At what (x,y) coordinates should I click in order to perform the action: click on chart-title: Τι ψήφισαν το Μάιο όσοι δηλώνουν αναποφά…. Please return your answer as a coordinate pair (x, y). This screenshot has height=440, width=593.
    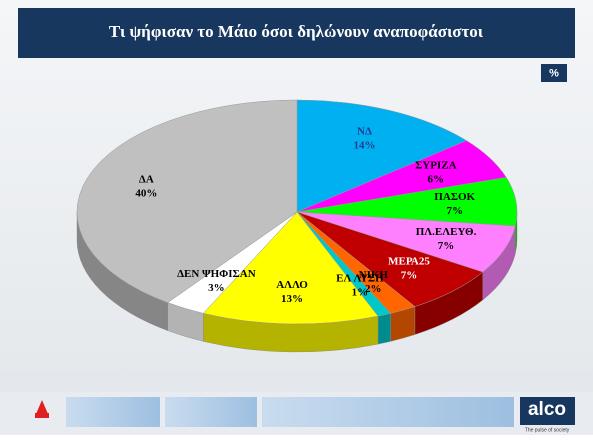
    Looking at the image, I should click on (296, 31).